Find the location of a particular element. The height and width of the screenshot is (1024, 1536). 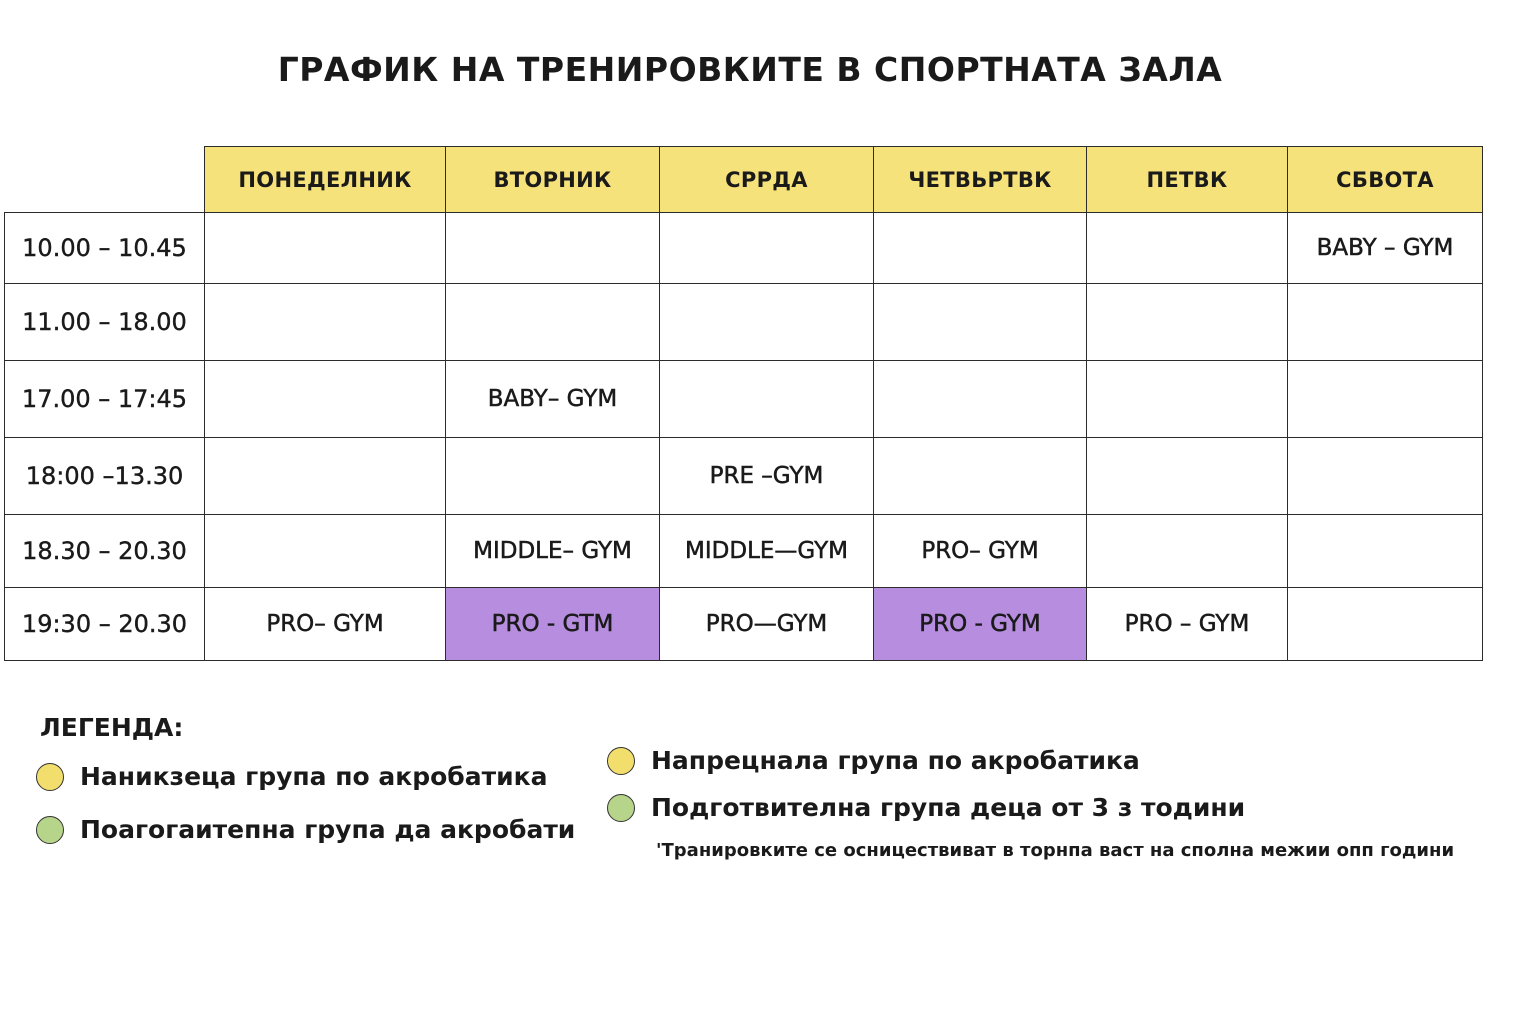

legend-item-label: Поагогаитепна група да акробати is located at coordinates (328, 829).